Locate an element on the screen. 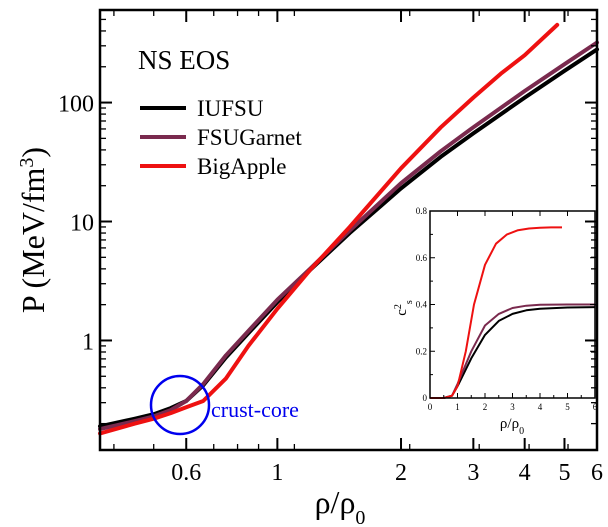 The image size is (608, 527). y-tick-label: 1 is located at coordinates (88, 342).